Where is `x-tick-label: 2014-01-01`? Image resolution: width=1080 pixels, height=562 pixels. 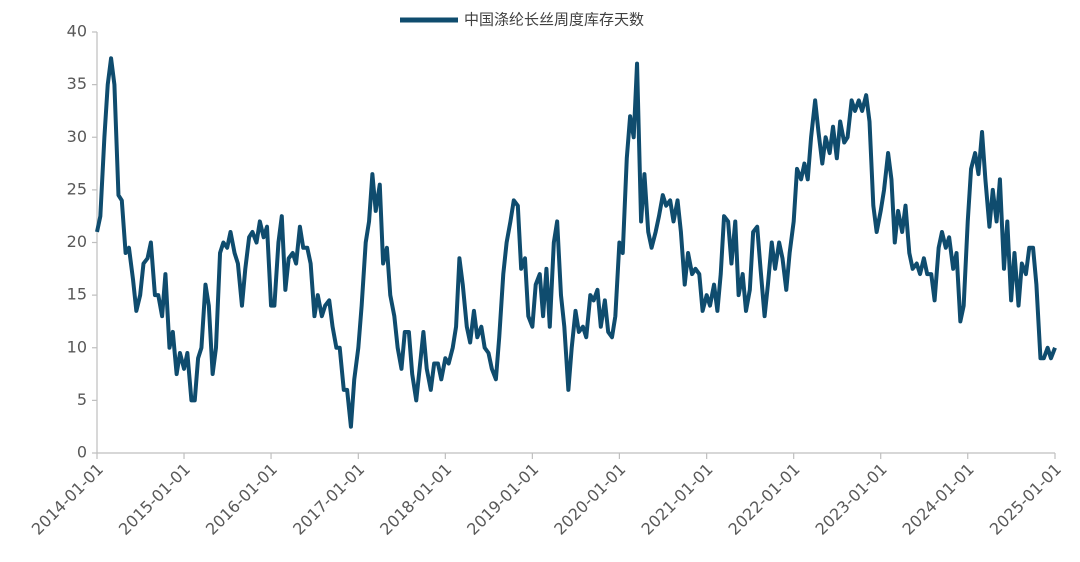
x-tick-label: 2014-01-01 is located at coordinates (67, 499).